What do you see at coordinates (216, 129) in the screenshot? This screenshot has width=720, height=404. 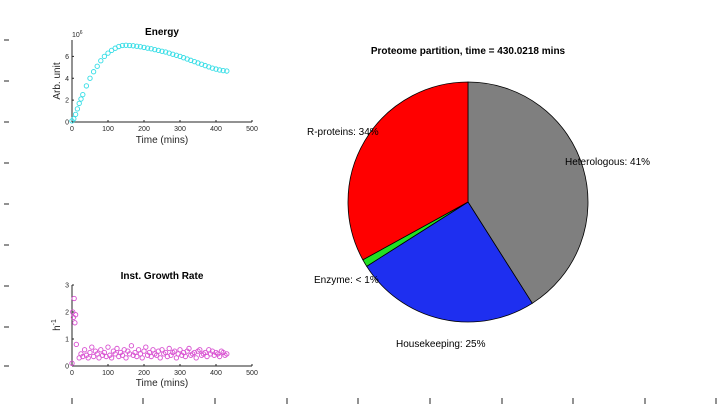 I see `energy-xtick-label: 400` at bounding box center [216, 129].